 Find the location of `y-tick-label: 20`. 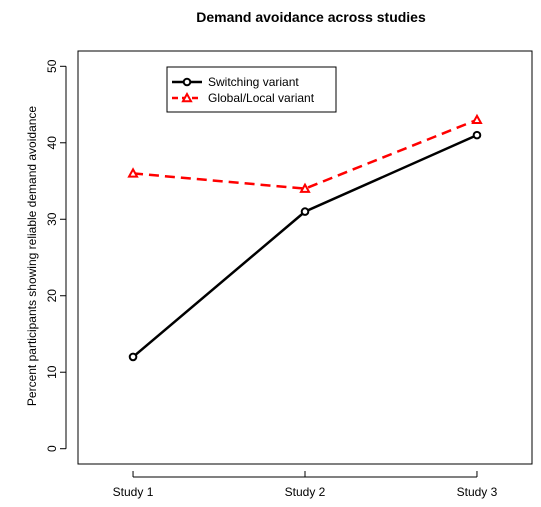

y-tick-label: 20 is located at coordinates (52, 296).